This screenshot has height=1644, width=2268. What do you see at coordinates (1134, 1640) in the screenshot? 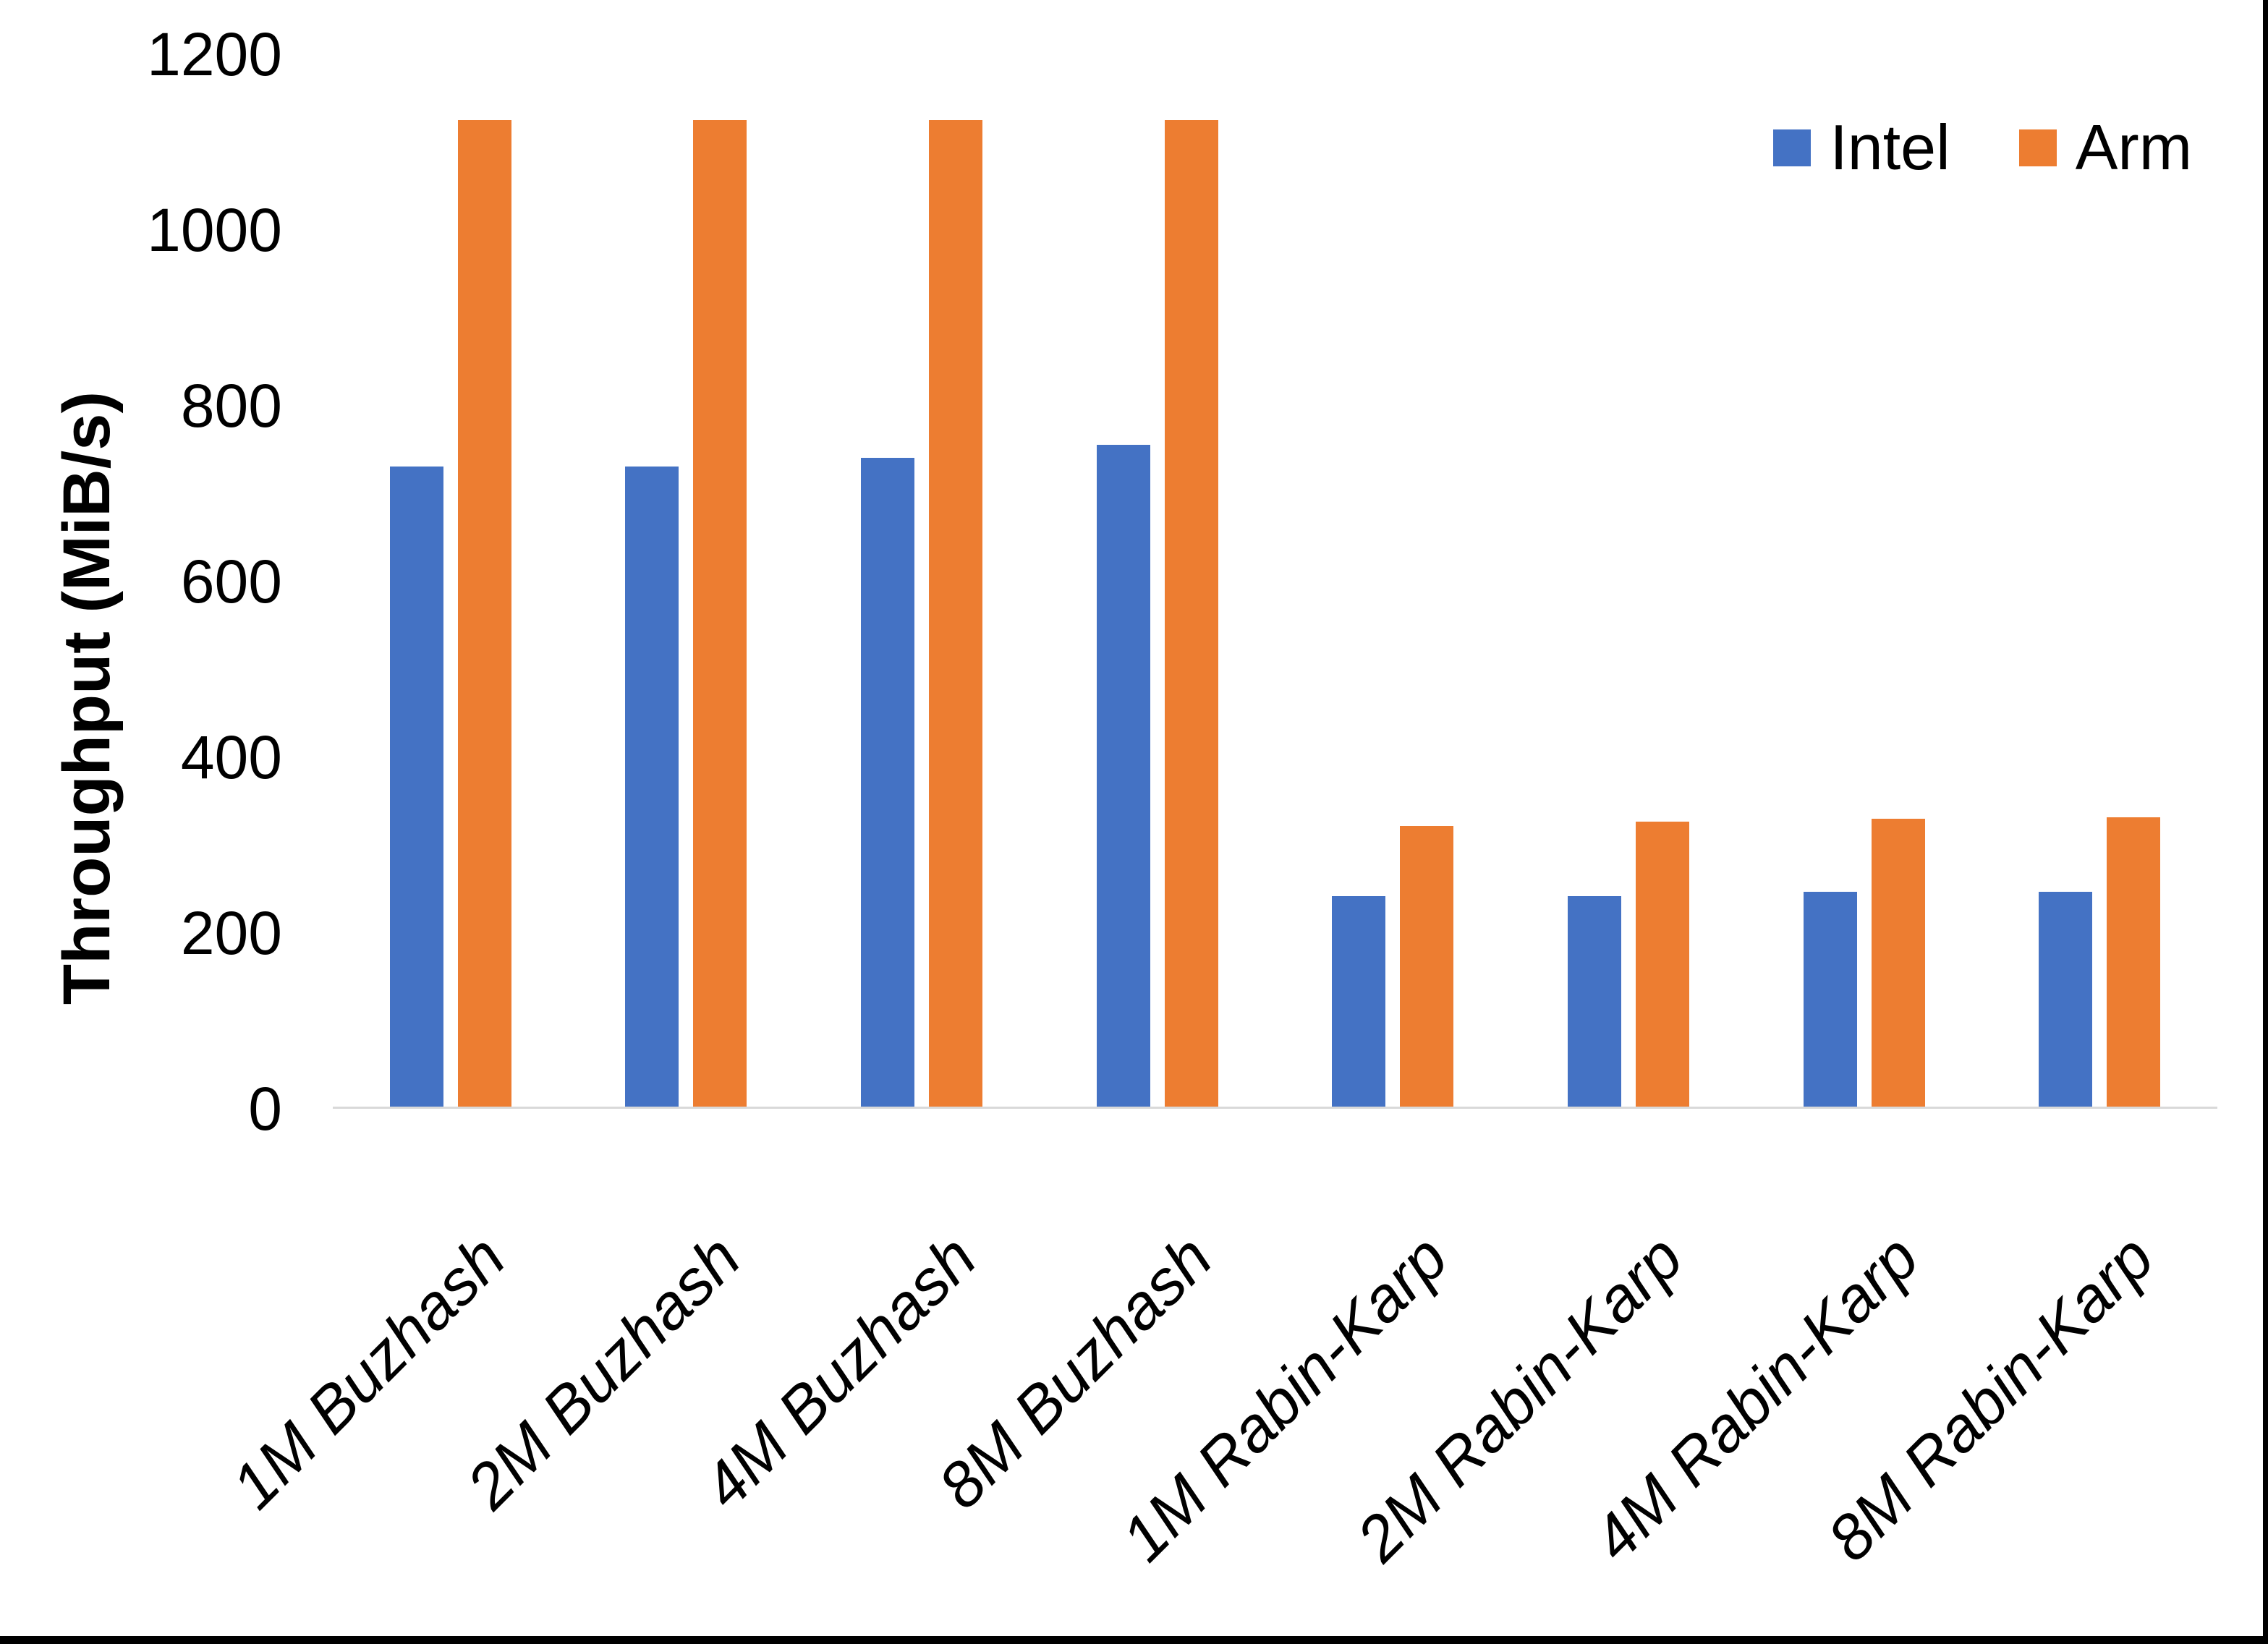
I see `window-bottom-border` at bounding box center [1134, 1640].